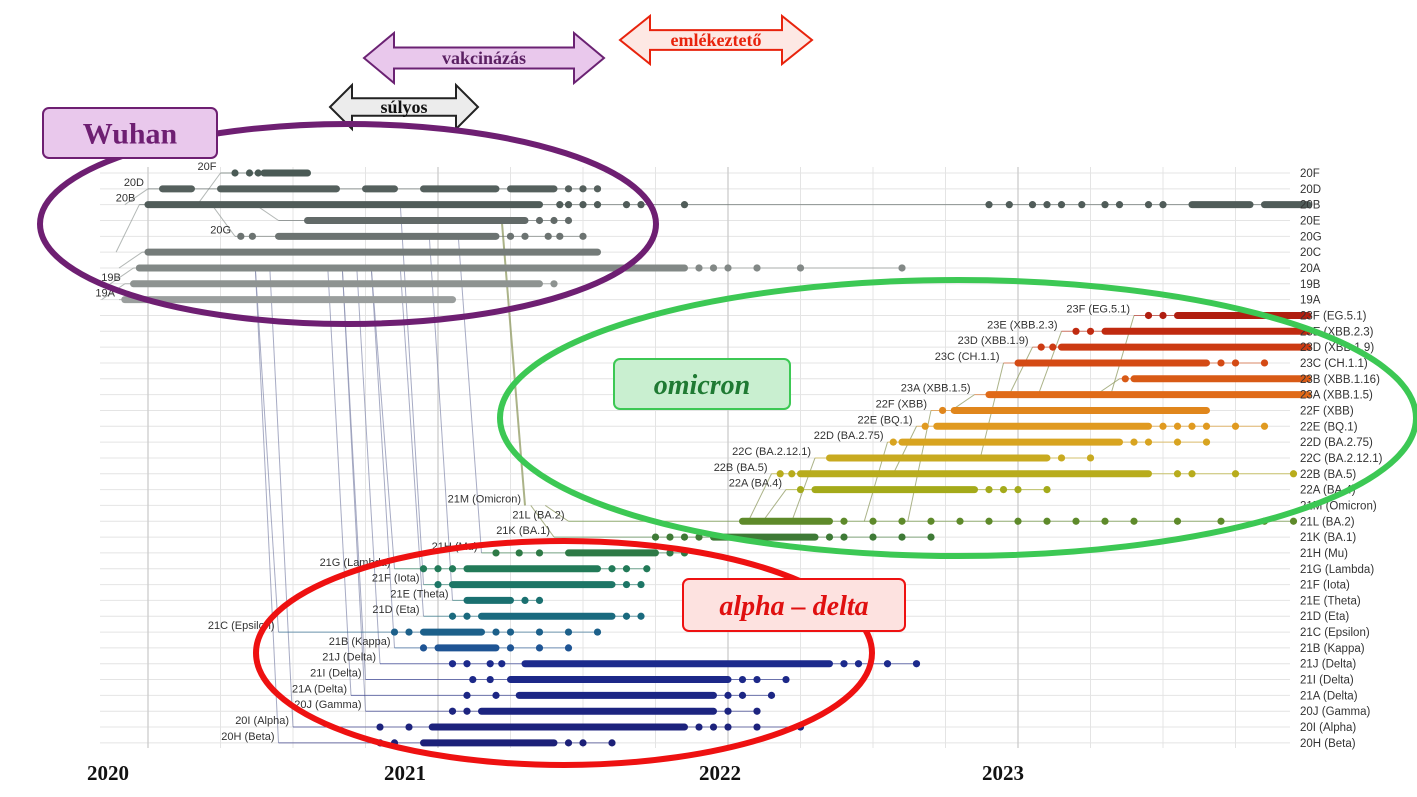 This screenshot has width=1417, height=797. Describe the element at coordinates (335, 674) in the screenshot. I see `inline-clade-label: 21I (Delta)` at that location.